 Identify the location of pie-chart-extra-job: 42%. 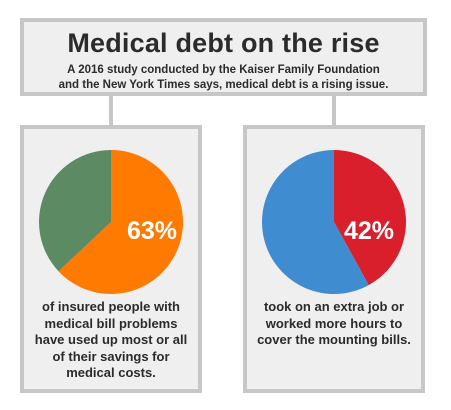
(334, 222).